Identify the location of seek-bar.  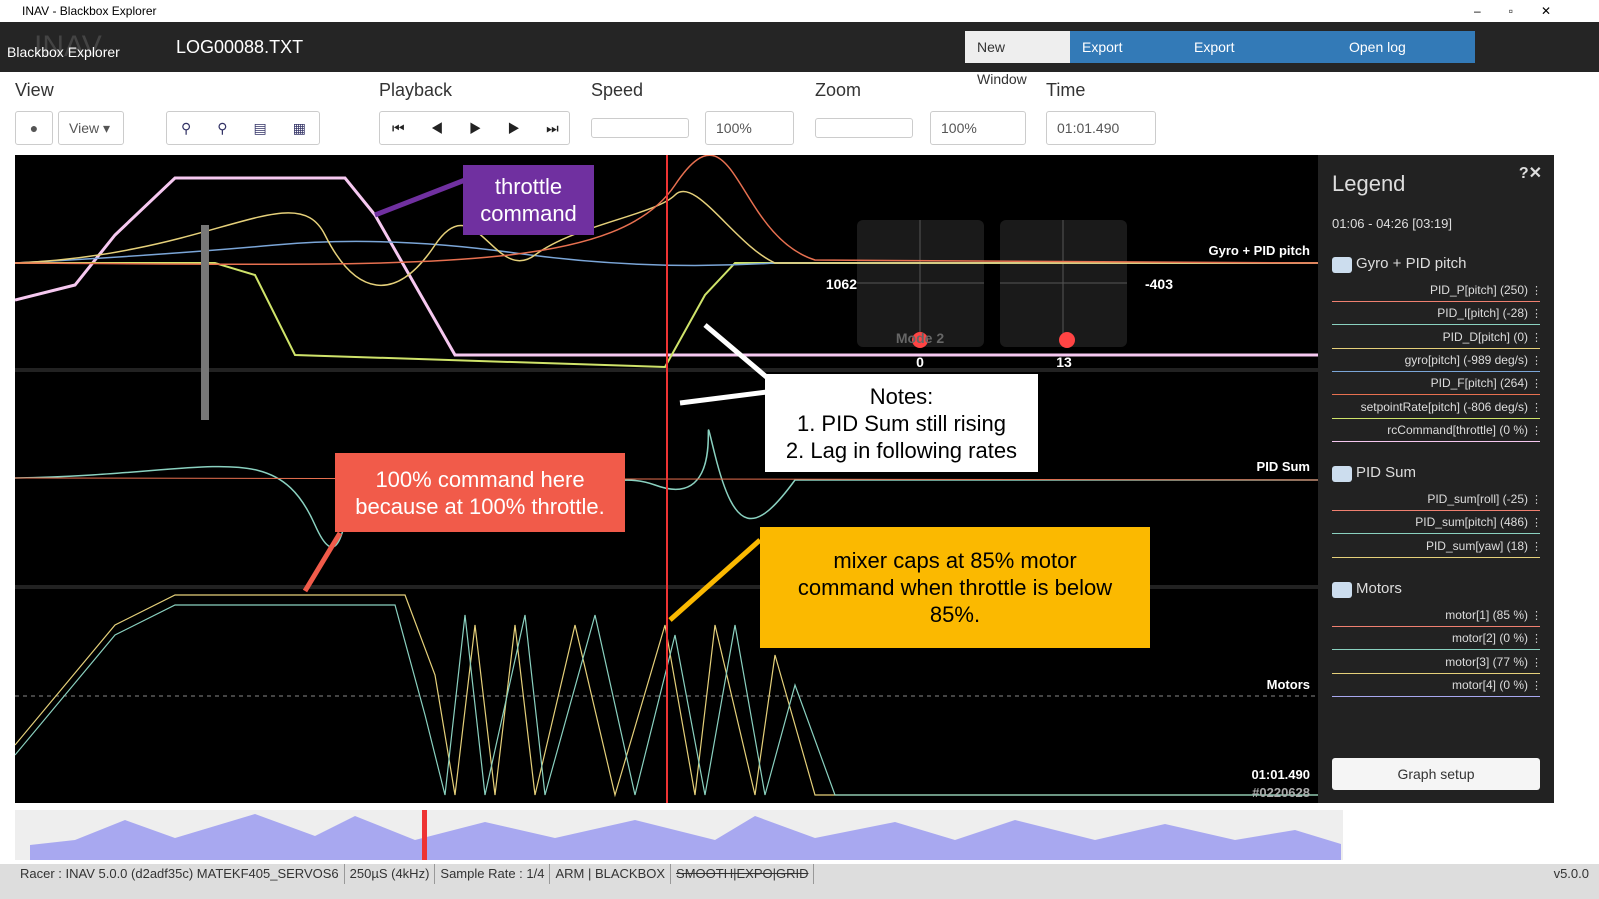
(679, 835).